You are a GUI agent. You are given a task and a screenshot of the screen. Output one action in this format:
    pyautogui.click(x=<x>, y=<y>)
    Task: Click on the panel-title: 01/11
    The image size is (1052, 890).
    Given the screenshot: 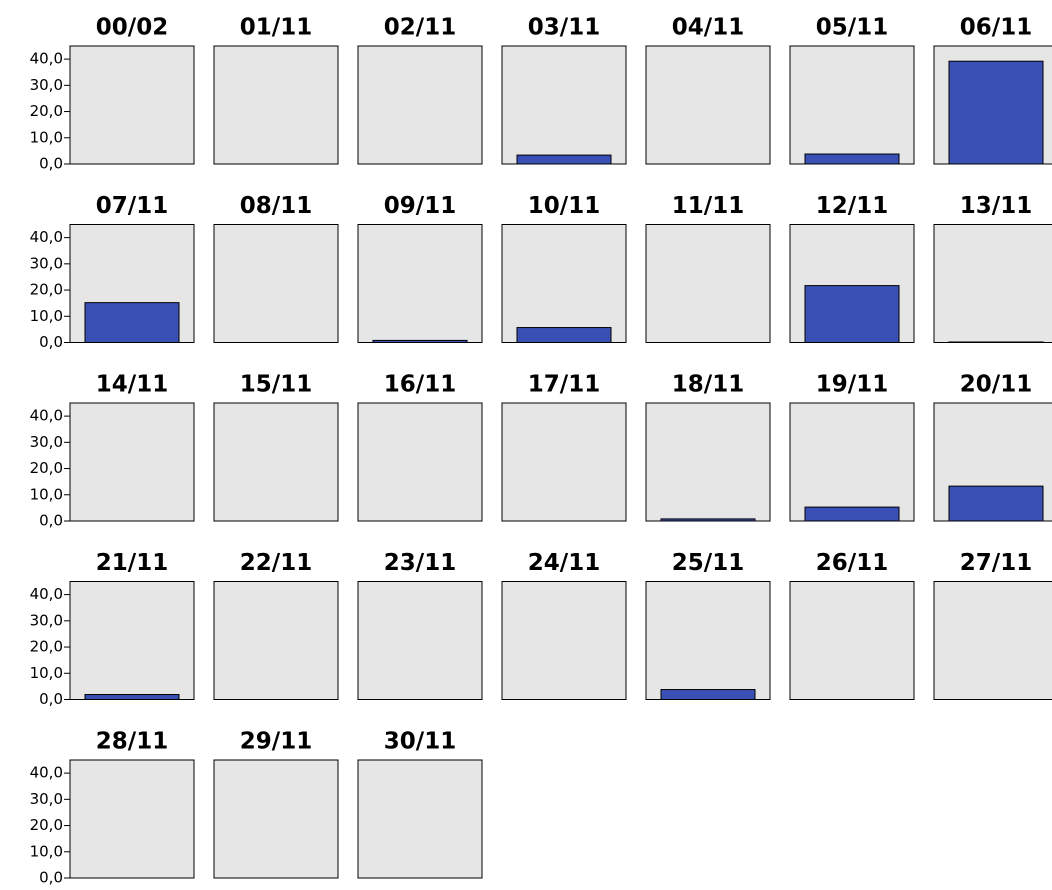 What is the action you would take?
    pyautogui.click(x=276, y=28)
    